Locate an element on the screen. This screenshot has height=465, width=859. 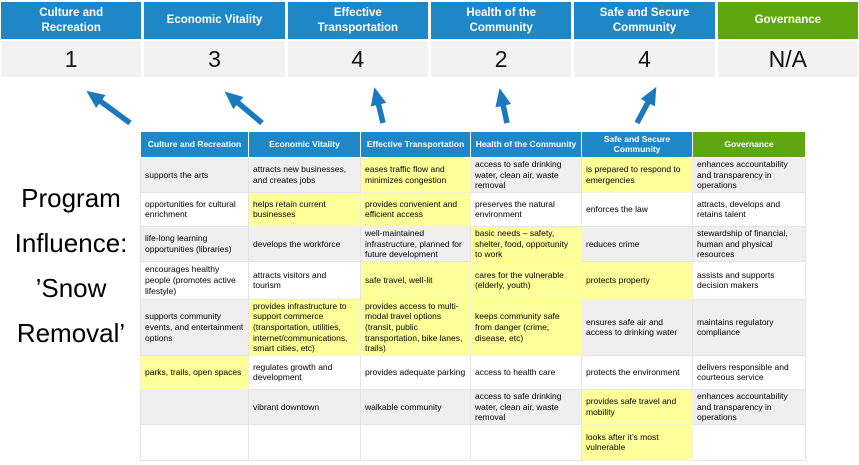
matrix-cell: provides safe travel and mobility is located at coordinates (637, 406).